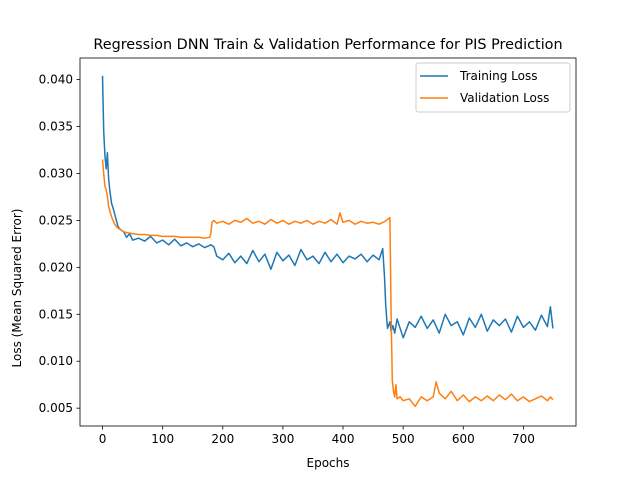 The image size is (640, 480). I want to click on x-tick-label: 300, so click(282, 439).